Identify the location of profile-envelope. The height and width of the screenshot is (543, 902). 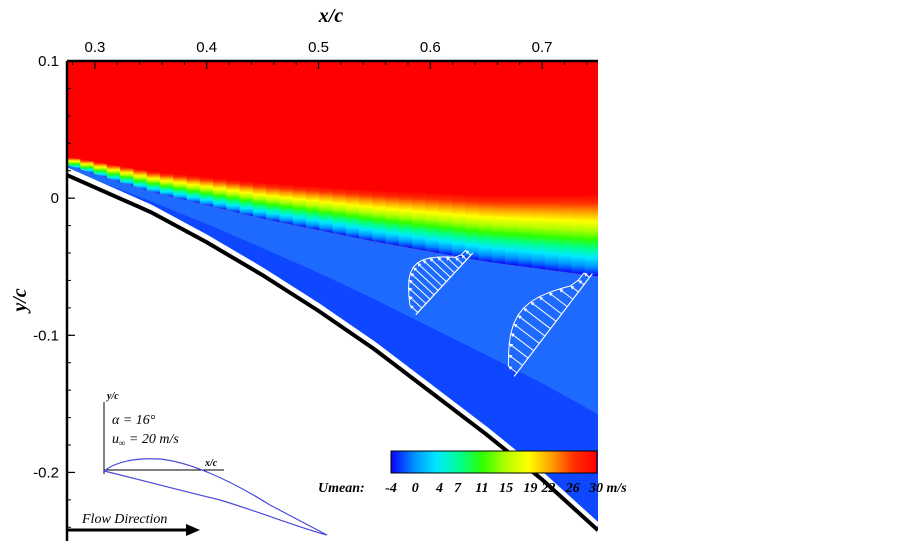
(546, 319).